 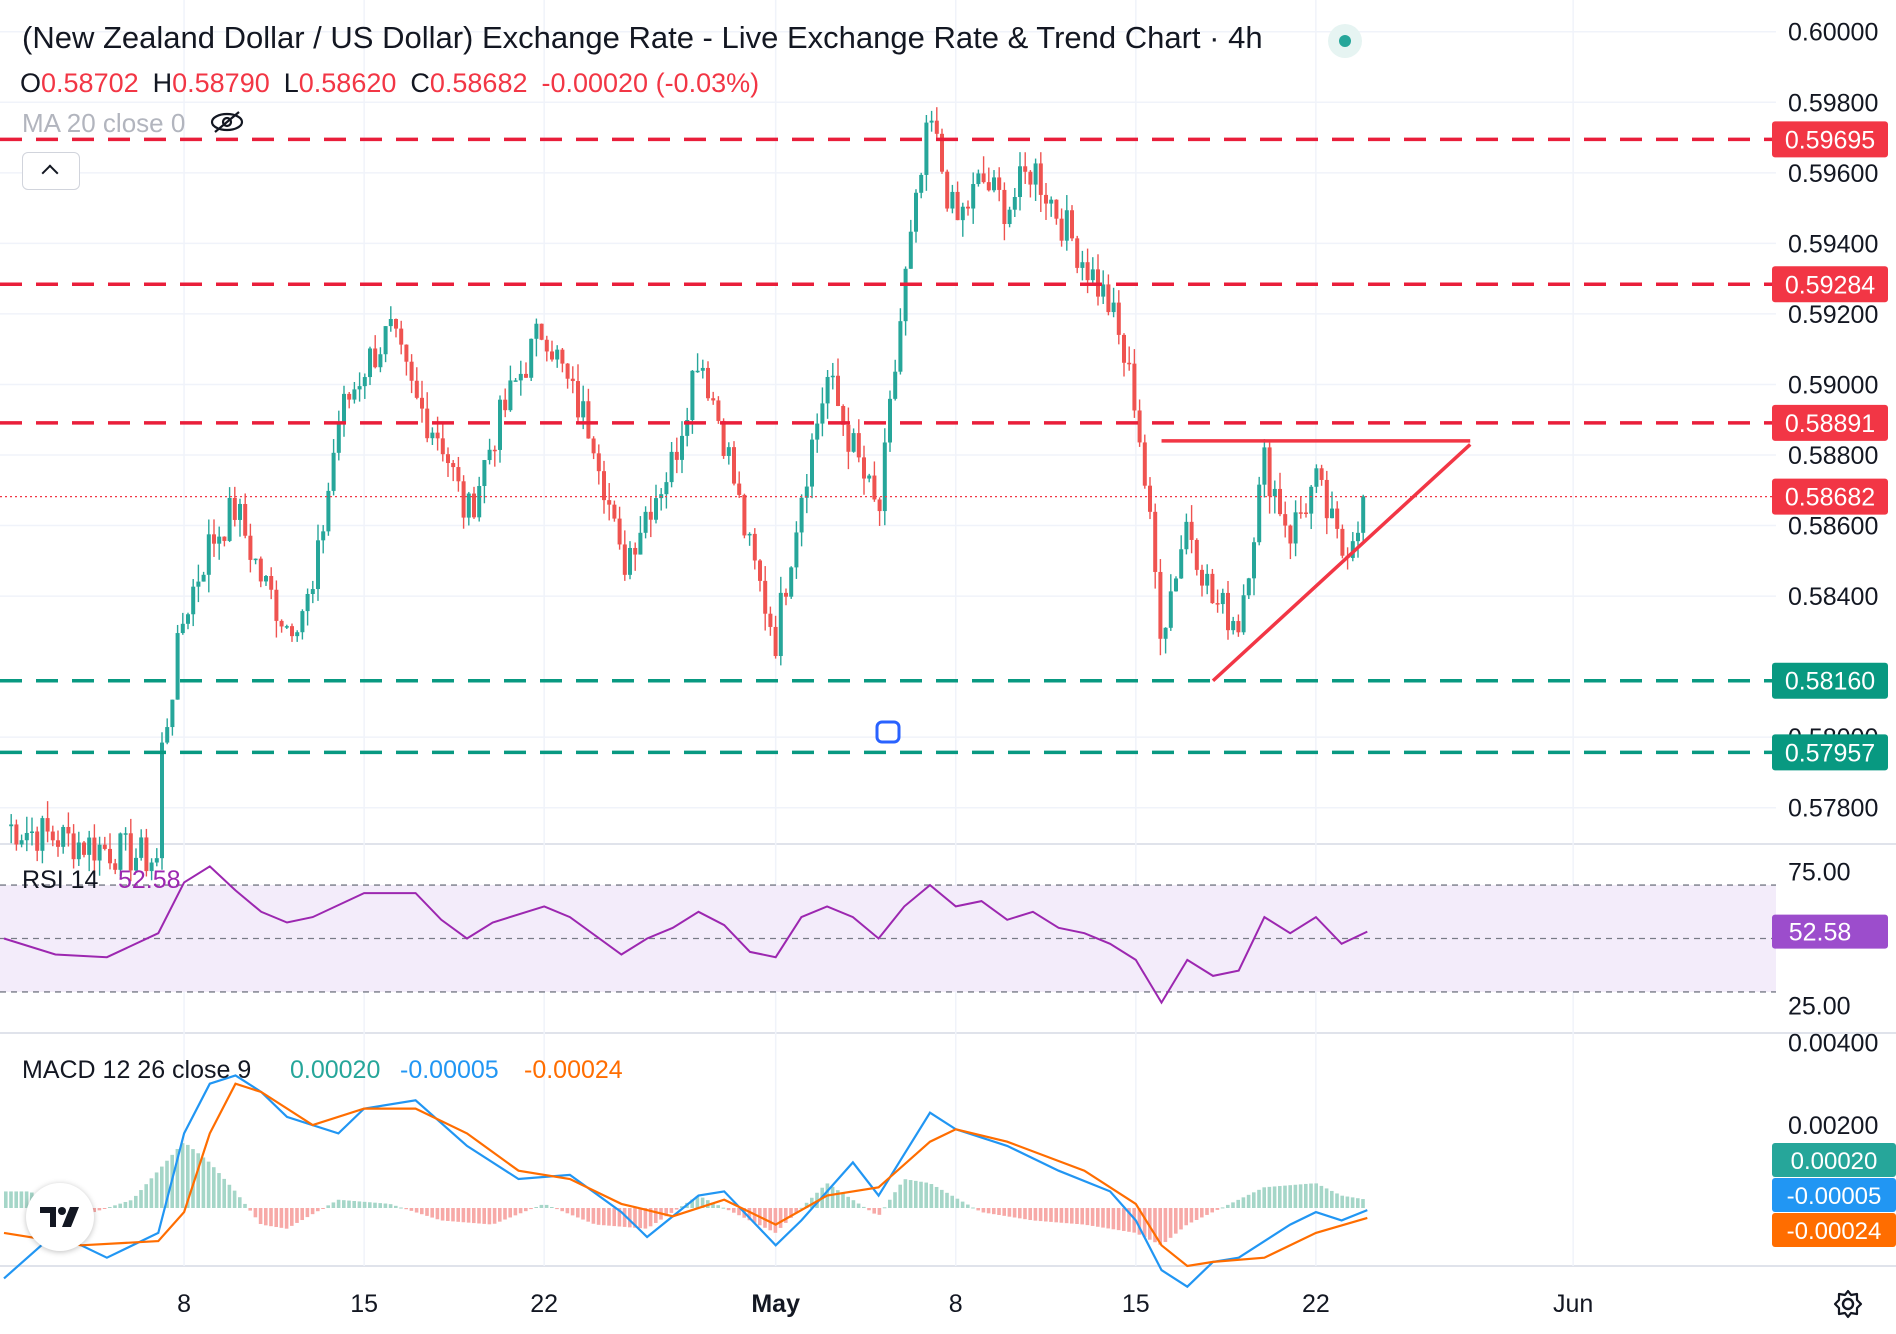 I want to click on tradingview-logo-icon, so click(x=60, y=1217).